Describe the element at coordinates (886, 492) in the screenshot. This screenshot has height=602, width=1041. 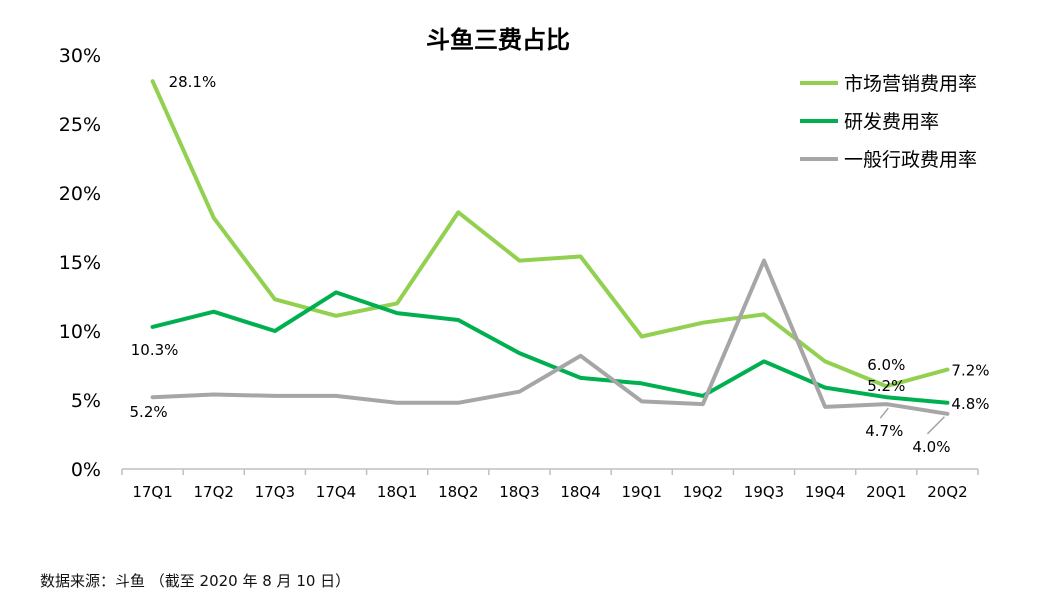
I see `x-tick-label: 20Q1` at that location.